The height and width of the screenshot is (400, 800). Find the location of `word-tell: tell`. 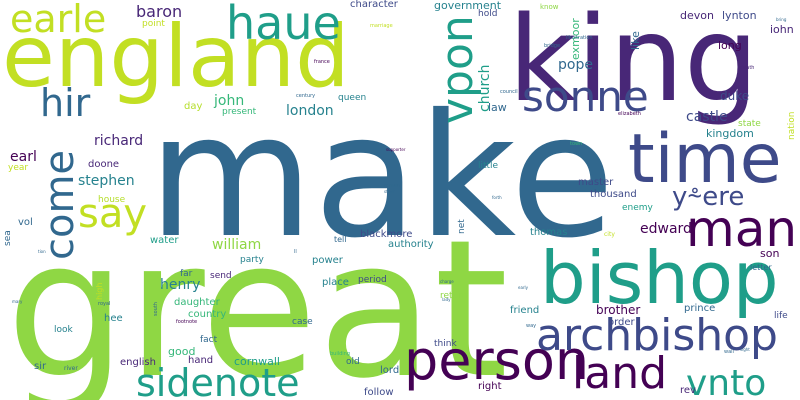

word-tell: tell is located at coordinates (340, 239).